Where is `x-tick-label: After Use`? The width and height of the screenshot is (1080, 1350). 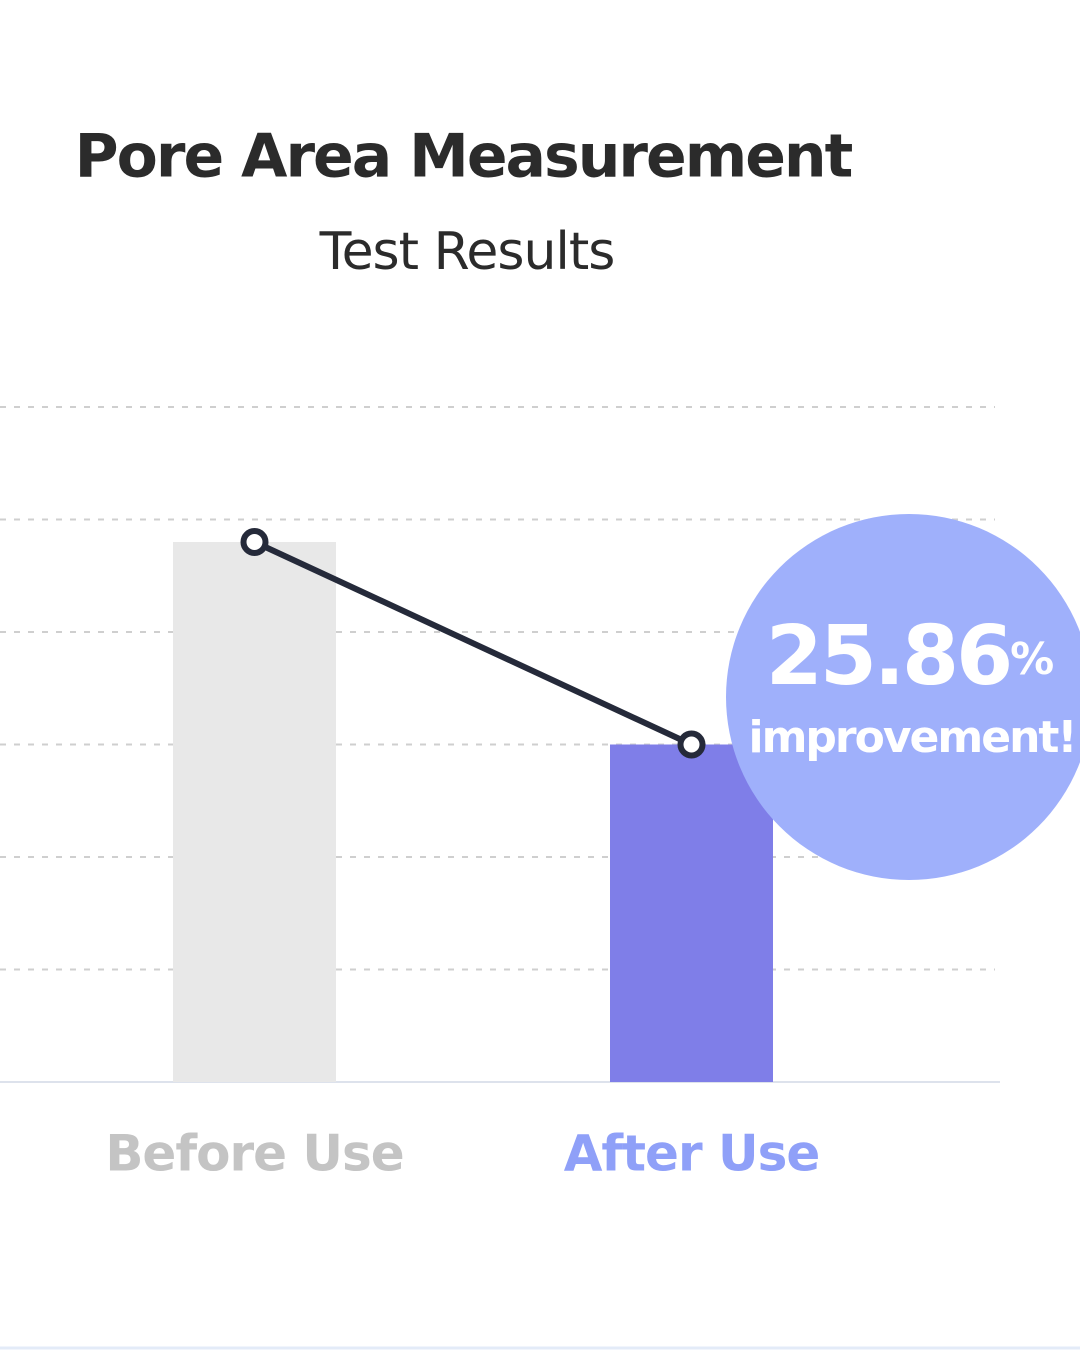 x-tick-label: After Use is located at coordinates (692, 1154).